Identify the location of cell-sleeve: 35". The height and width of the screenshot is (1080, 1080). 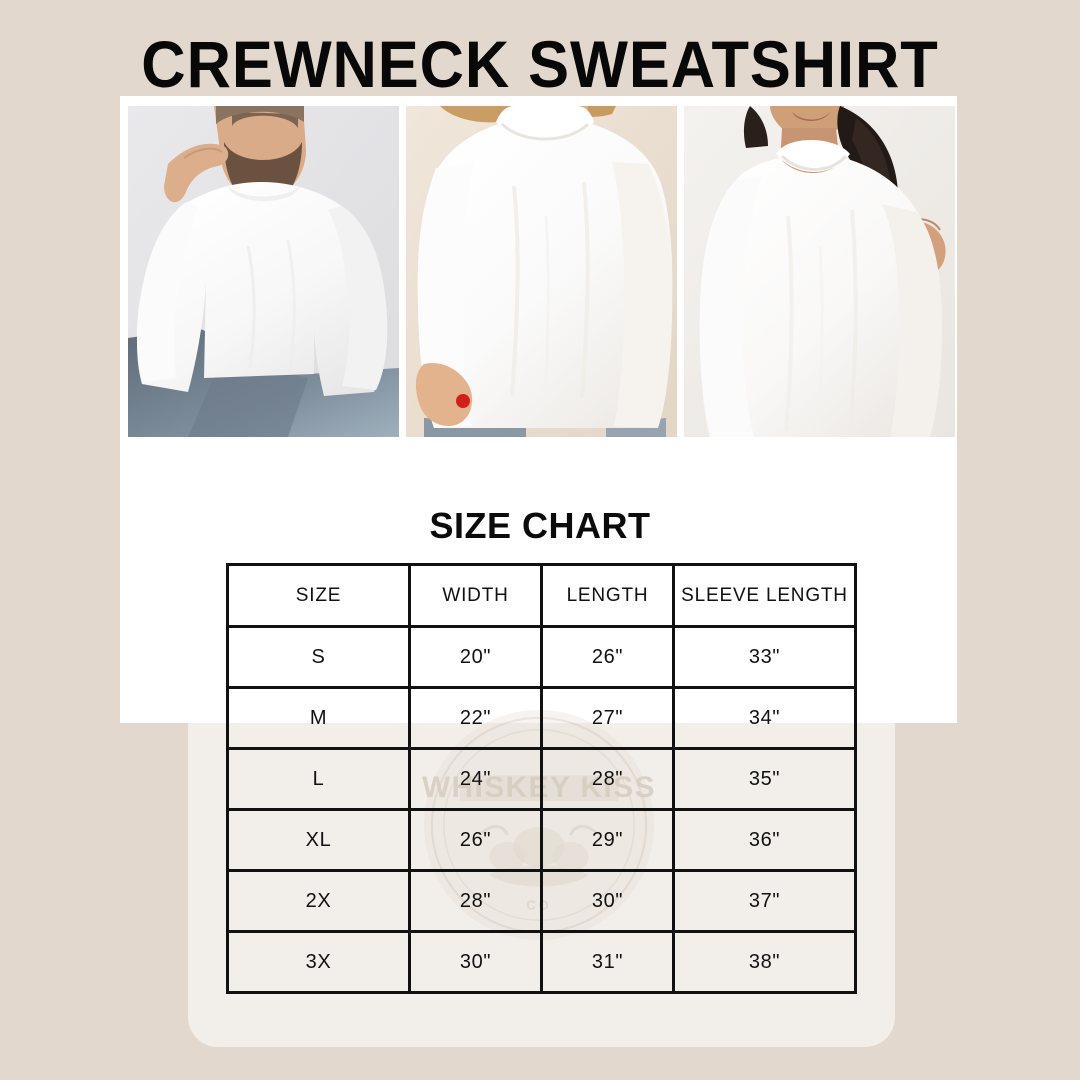
(764, 779).